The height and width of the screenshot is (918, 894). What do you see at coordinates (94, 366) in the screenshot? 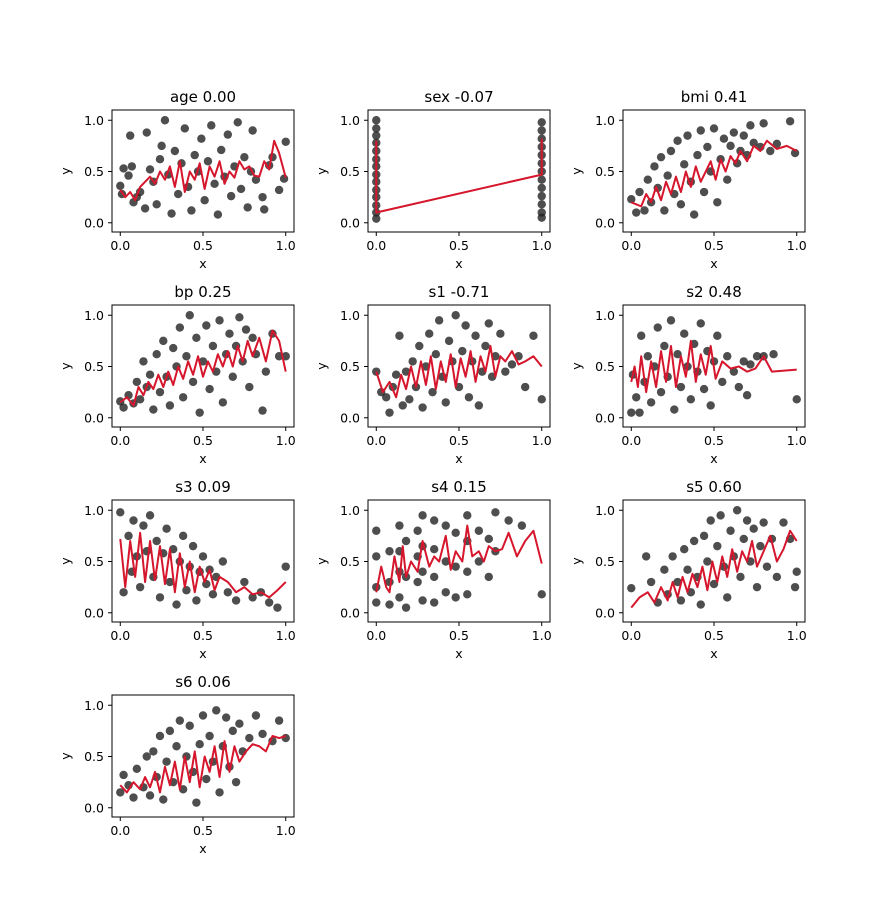
I see `y-tick-label: 0.5` at bounding box center [94, 366].